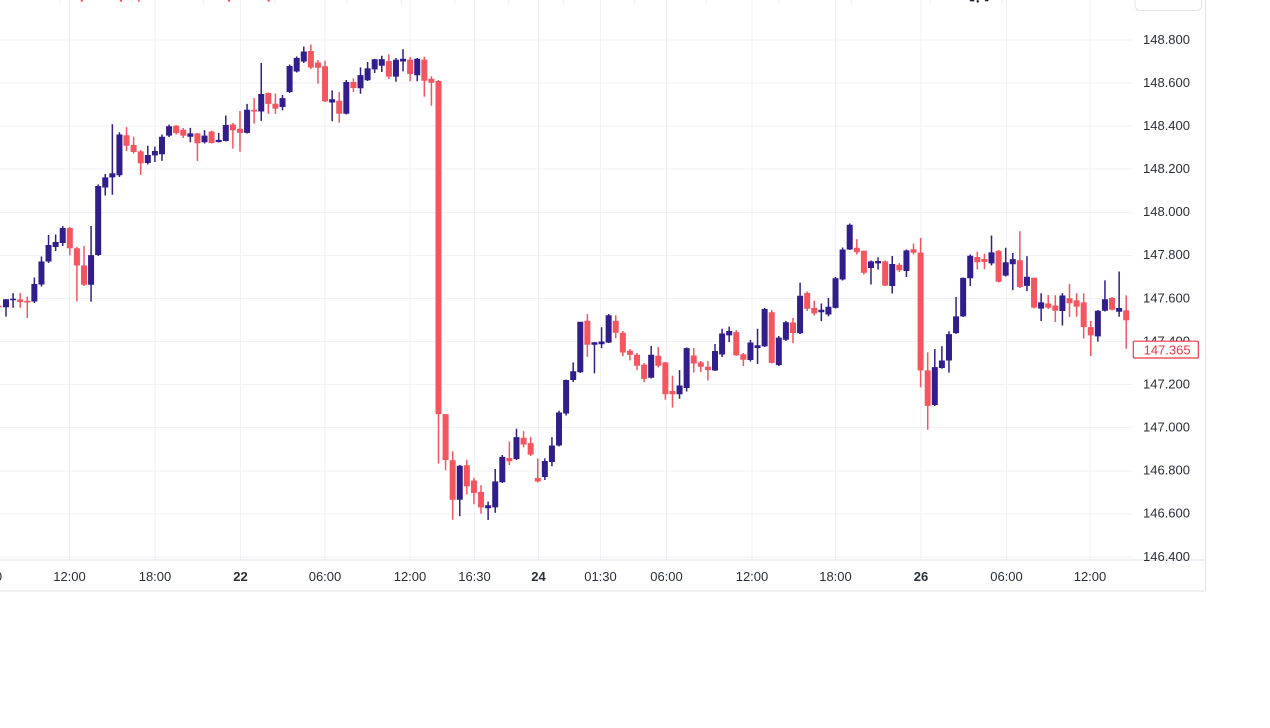 The width and height of the screenshot is (1270, 728). I want to click on svg-text: 148.600, so click(1166, 82).